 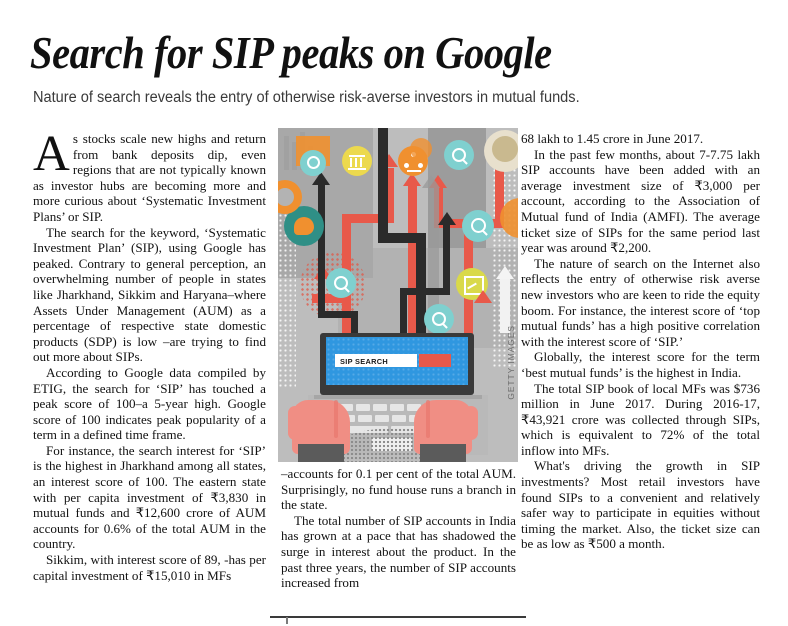 What do you see at coordinates (321, 453) in the screenshot?
I see `left-sleeve-cuff` at bounding box center [321, 453].